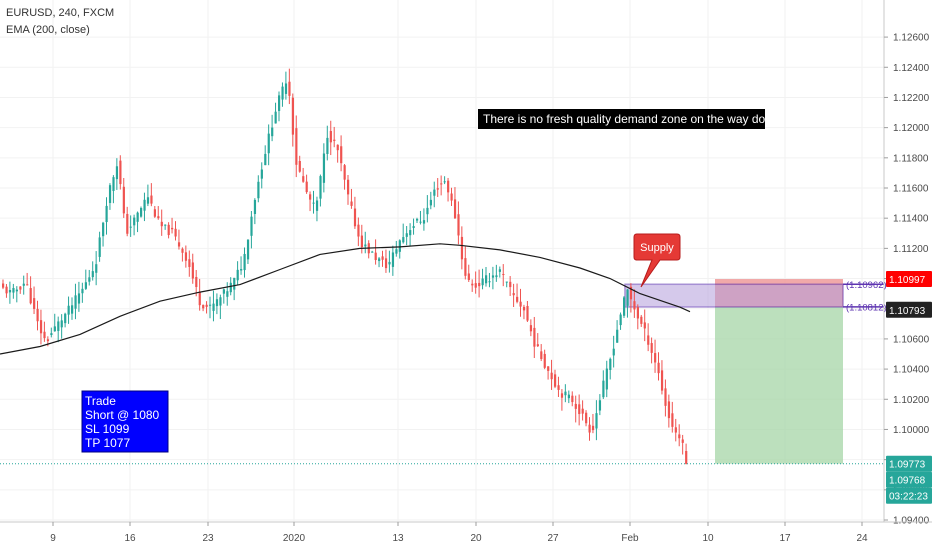 The width and height of the screenshot is (932, 550). Describe the element at coordinates (866, 285) in the screenshot. I see `zone-top-price-label: (1.10962)` at that location.